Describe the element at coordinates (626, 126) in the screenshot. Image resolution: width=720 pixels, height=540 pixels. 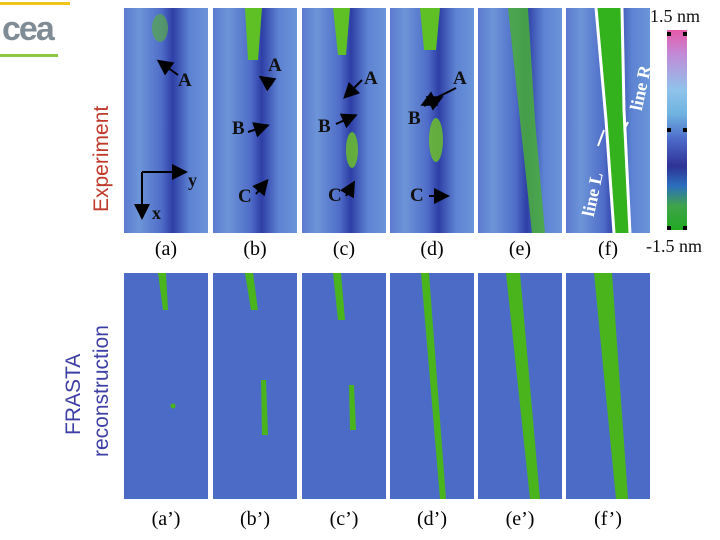
I see `arrow-f-lineR` at that location.